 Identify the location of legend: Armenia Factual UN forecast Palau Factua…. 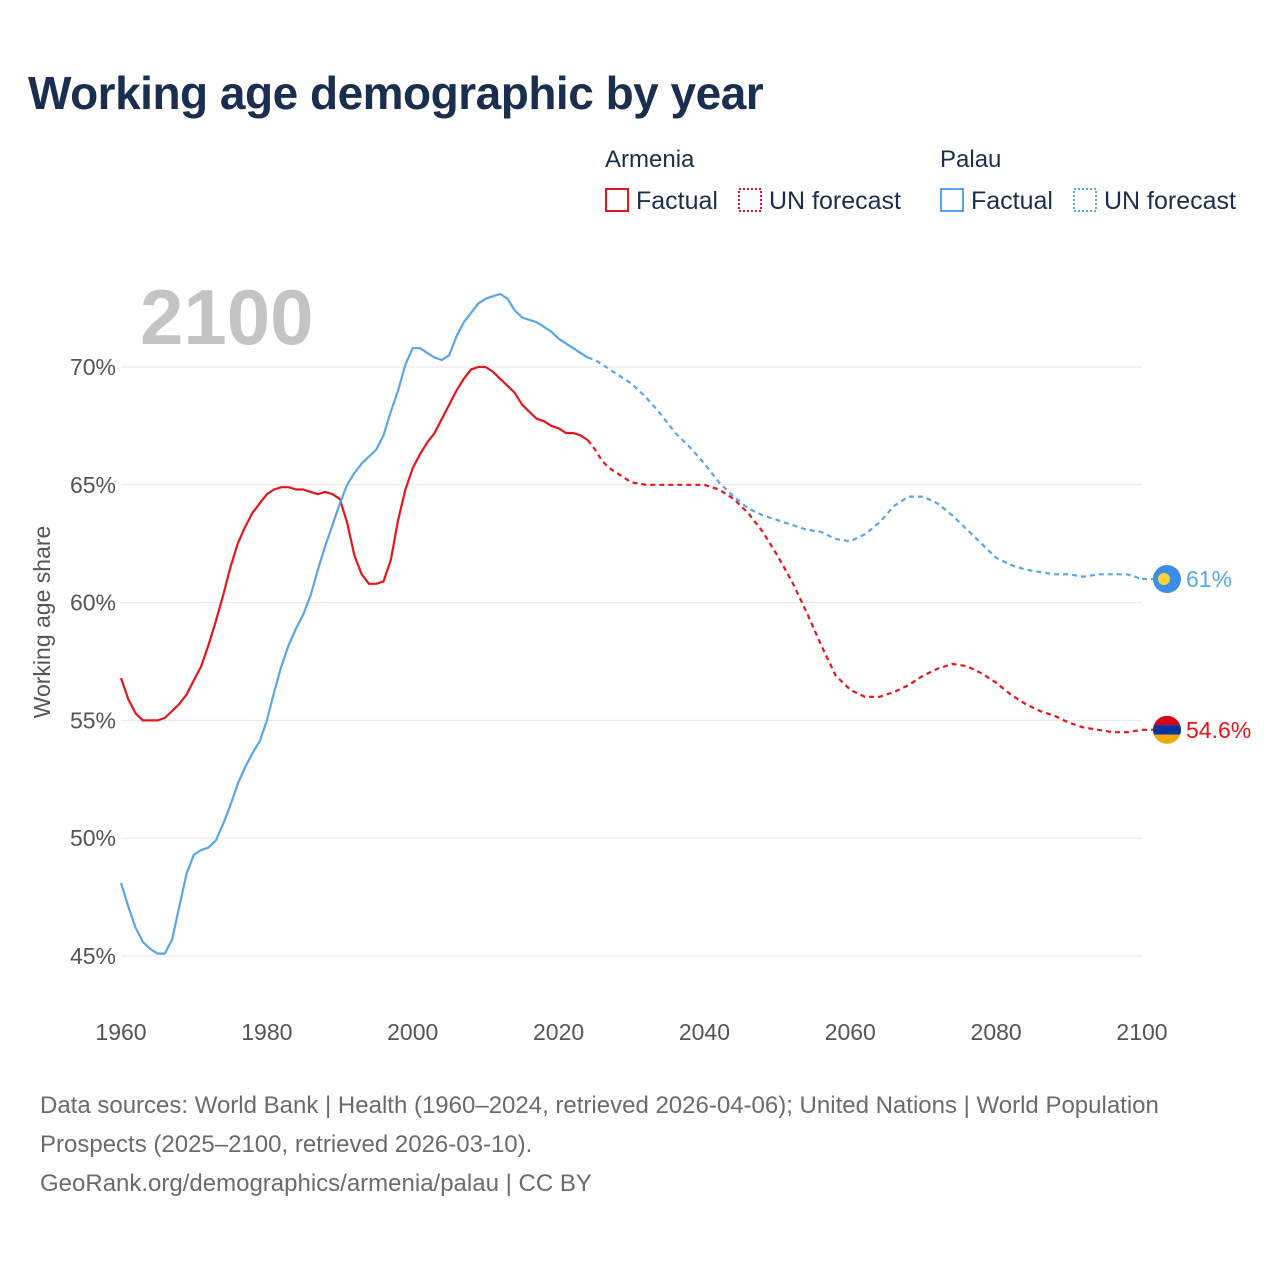
(920, 180).